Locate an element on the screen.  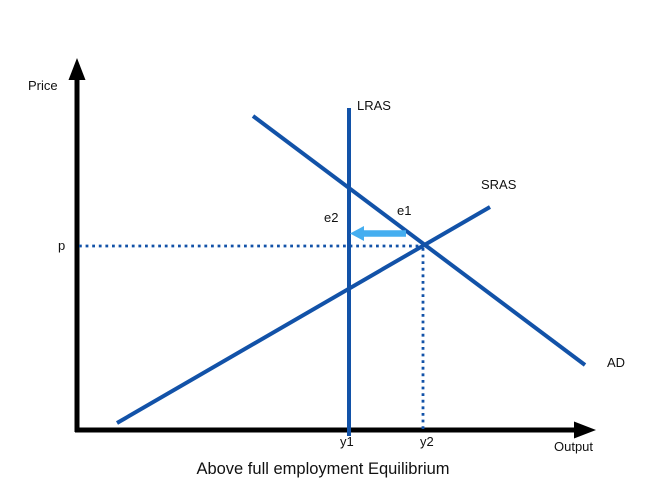
output-y1-label: y1 is located at coordinates (347, 441).